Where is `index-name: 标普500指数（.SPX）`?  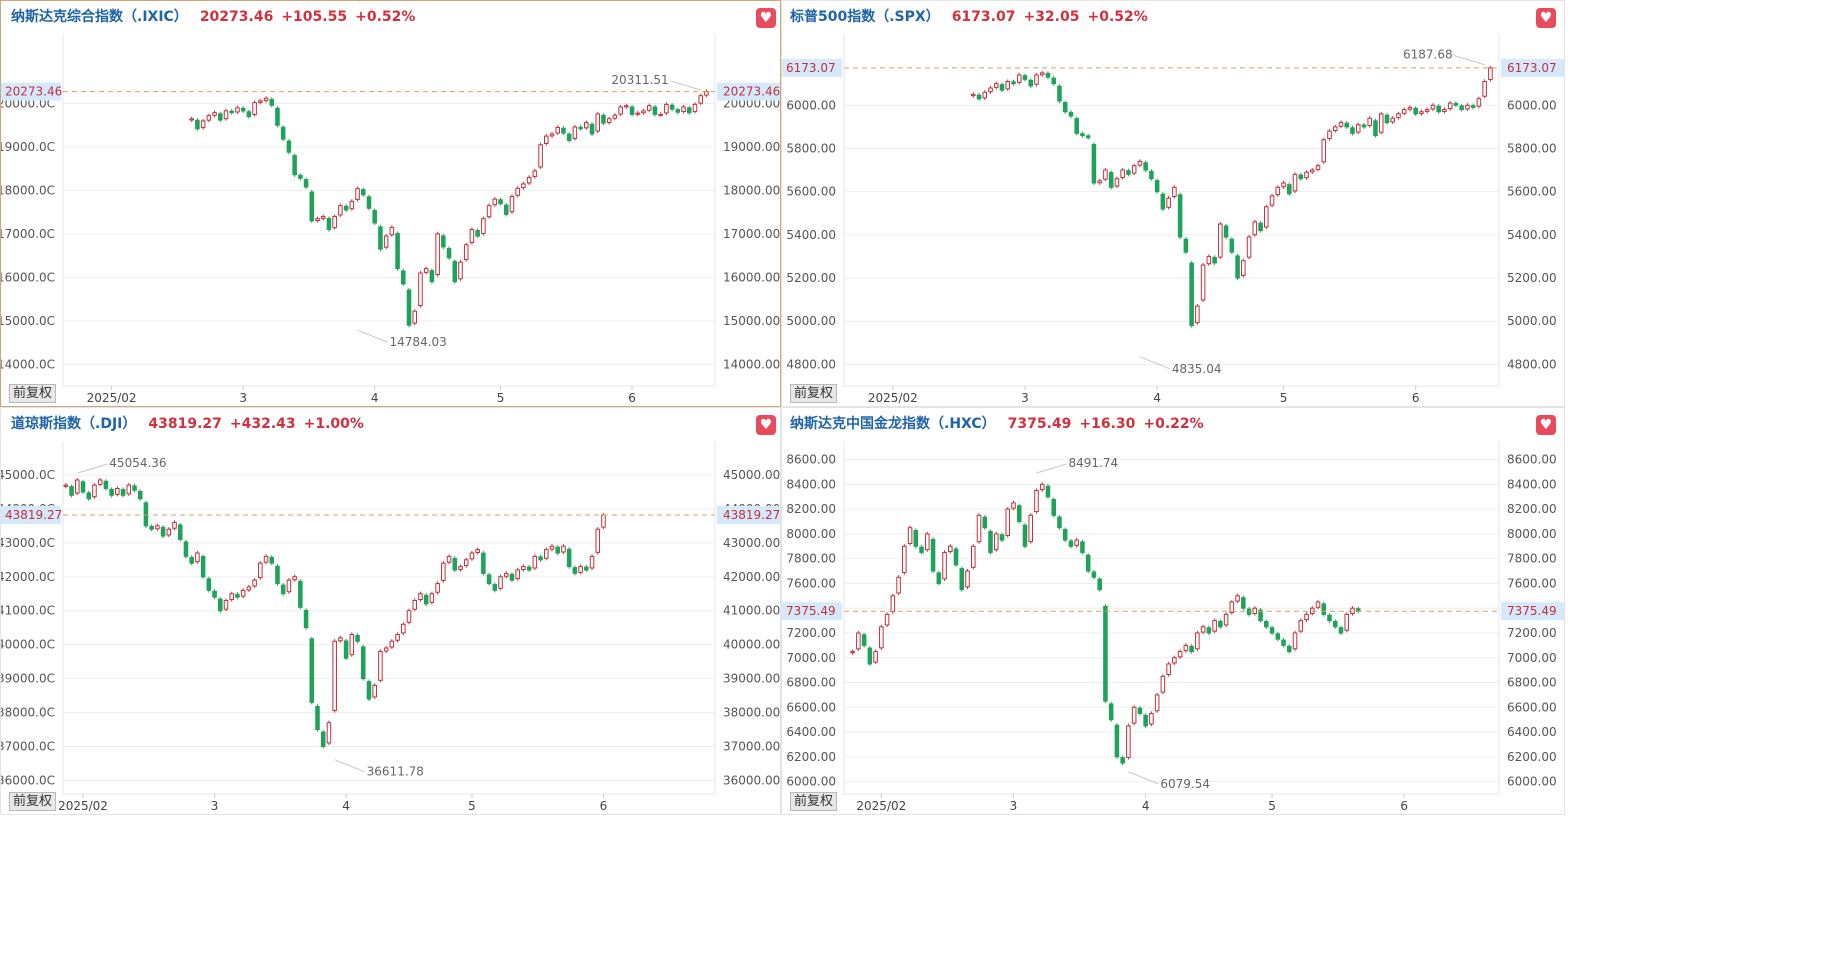 index-name: 标普500指数（.SPX） is located at coordinates (865, 17).